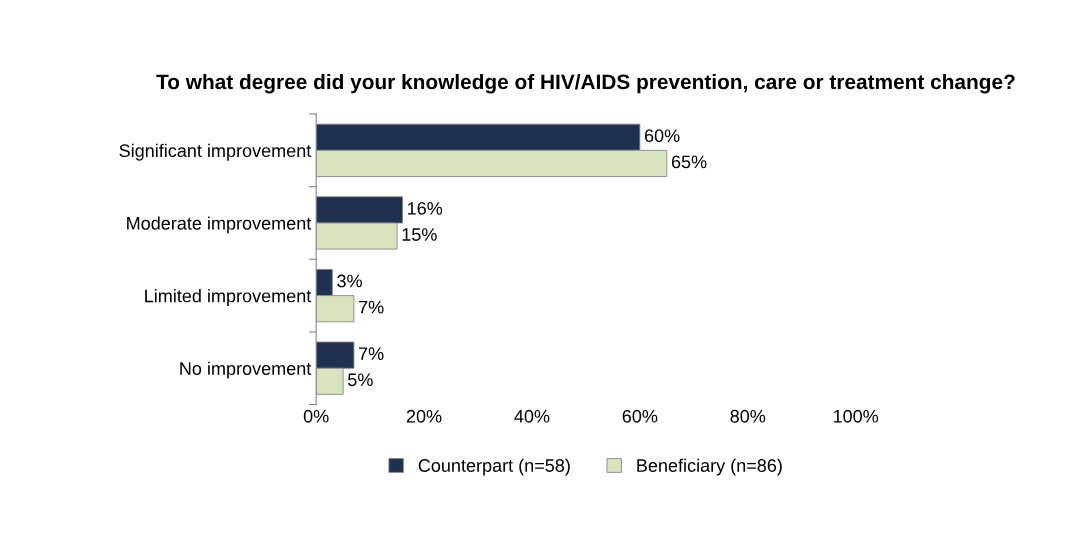  I want to click on x-tick-label: 0%, so click(316, 416).